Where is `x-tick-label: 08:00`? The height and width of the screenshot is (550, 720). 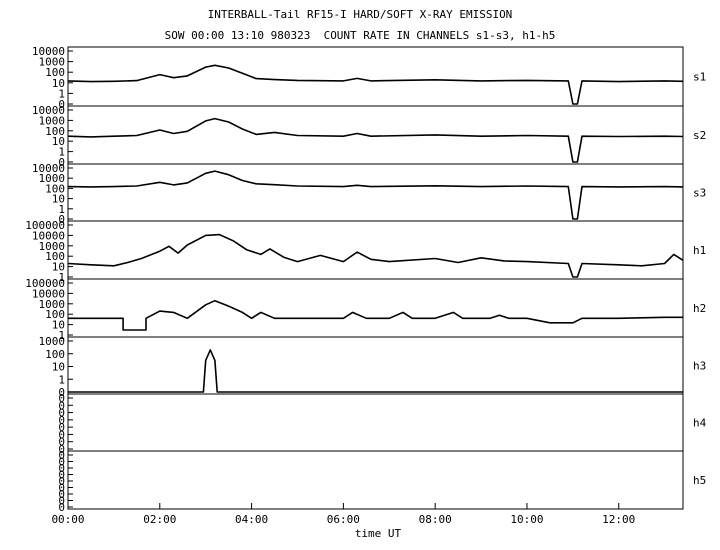
x-tick-label: 08:00 is located at coordinates (435, 519).